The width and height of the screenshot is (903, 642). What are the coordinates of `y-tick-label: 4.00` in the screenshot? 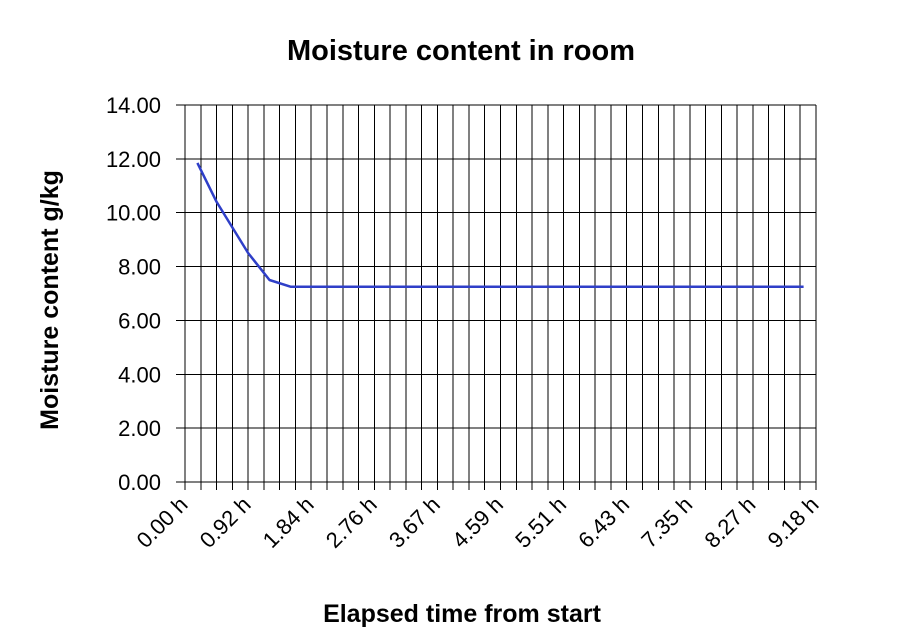 It's located at (139, 374).